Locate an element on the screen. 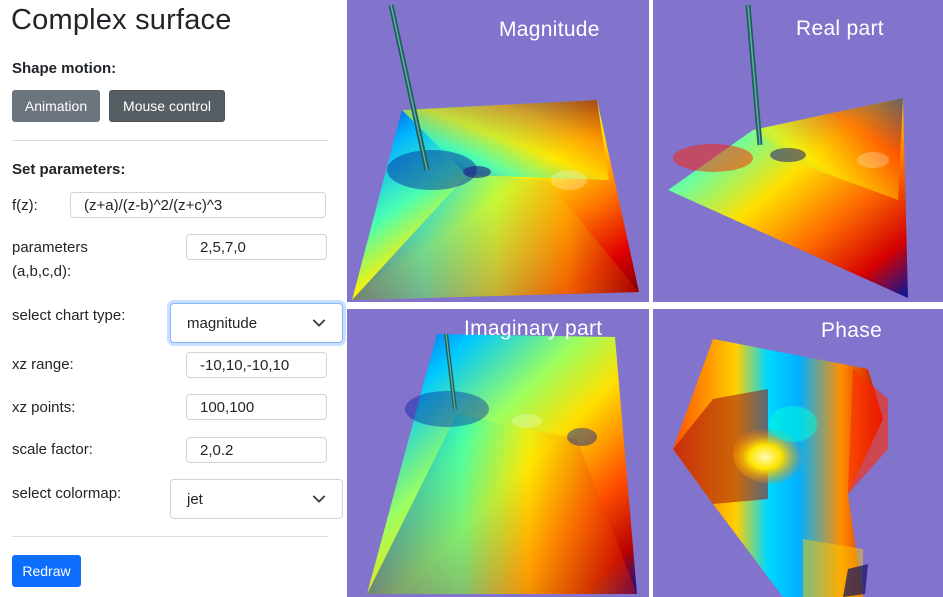 The image size is (943, 597). scale-factor-label: scale factor: is located at coordinates (52, 449).